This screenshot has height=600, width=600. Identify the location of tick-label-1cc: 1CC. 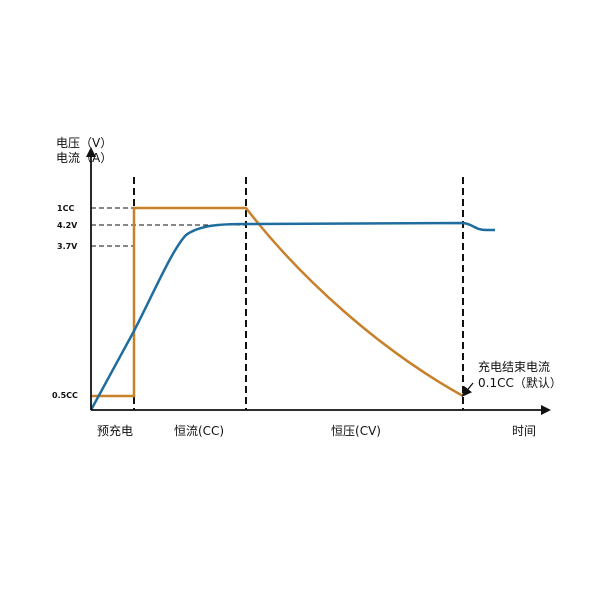
(65, 208).